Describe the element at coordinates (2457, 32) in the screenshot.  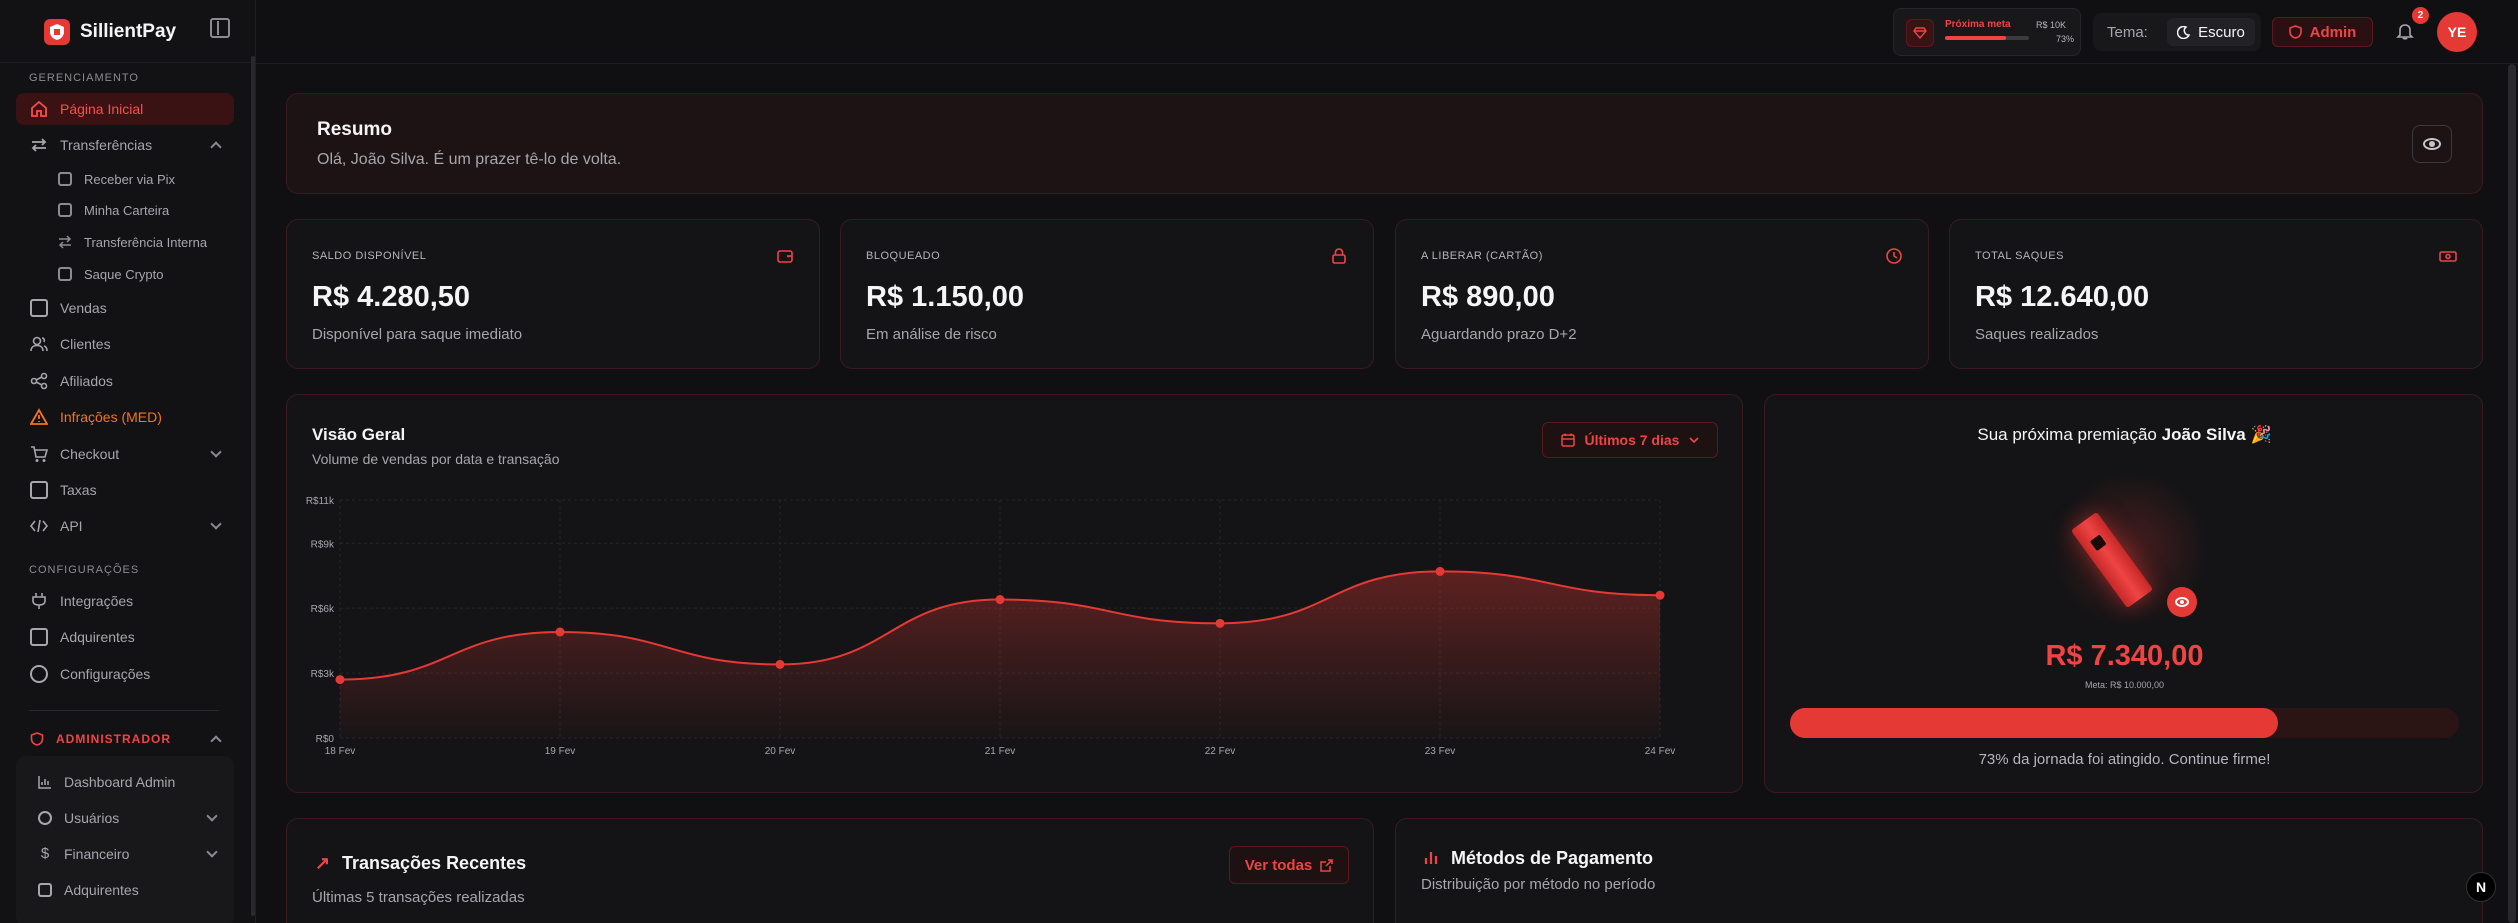
I see `avatar: YE` at that location.